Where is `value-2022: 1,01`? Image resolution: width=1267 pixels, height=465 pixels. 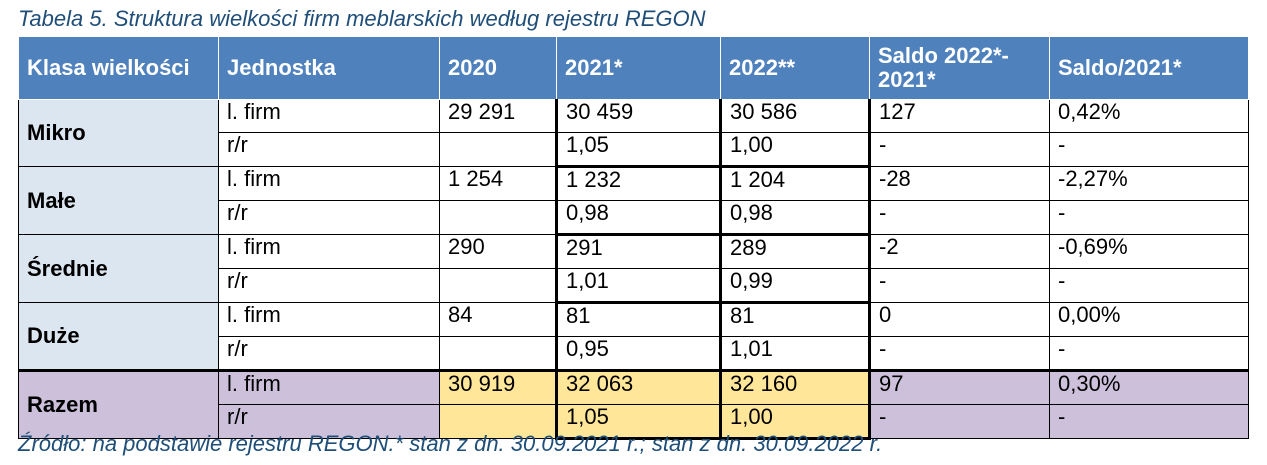
value-2022: 1,01 is located at coordinates (795, 354).